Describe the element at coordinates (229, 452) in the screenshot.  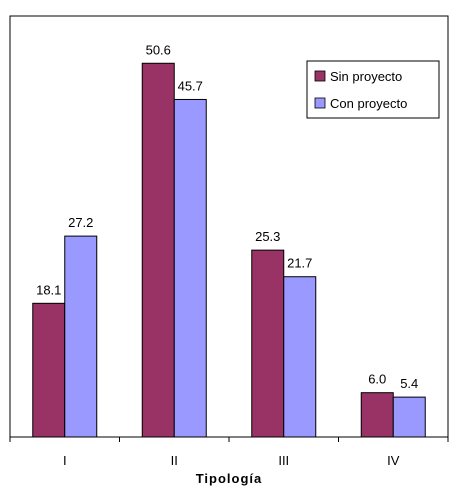
I see `x-ticks-layer: I II III IV` at that location.